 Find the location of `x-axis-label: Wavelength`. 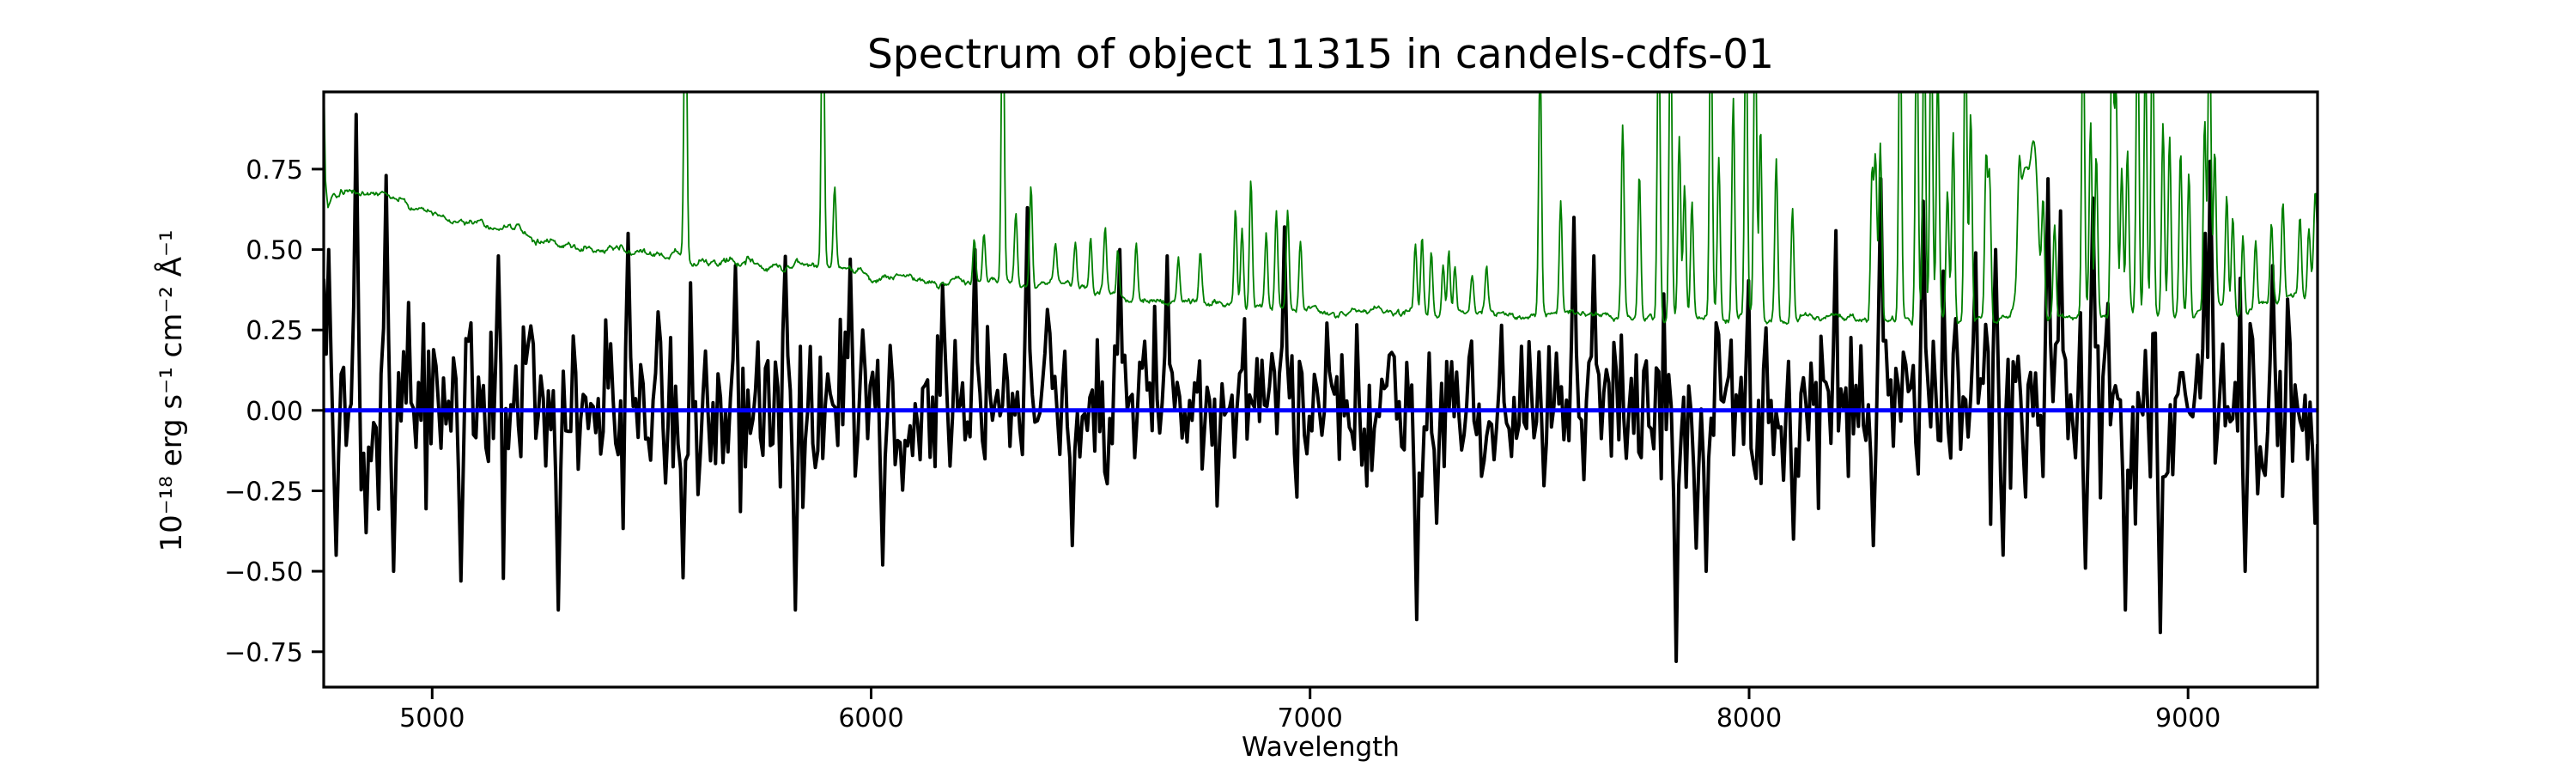

x-axis-label: Wavelength is located at coordinates (1321, 747).